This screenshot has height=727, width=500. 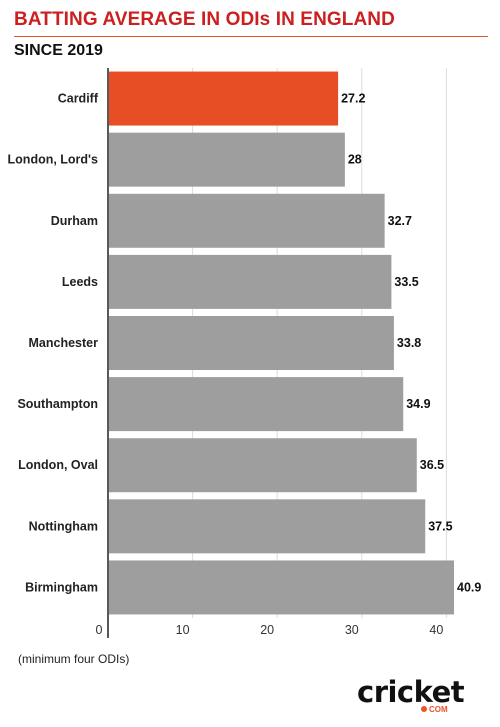 I want to click on value-label: 37.5, so click(x=440, y=526).